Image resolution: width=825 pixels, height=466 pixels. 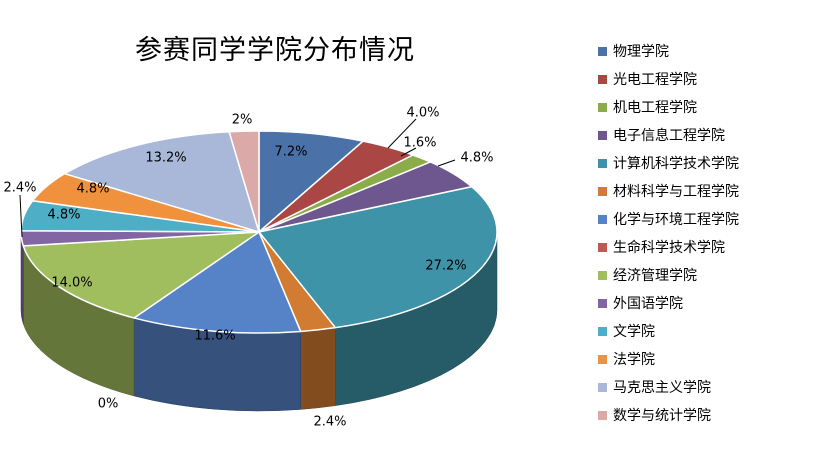 I want to click on legend-label-8: 经济管理学院, so click(x=655, y=276).